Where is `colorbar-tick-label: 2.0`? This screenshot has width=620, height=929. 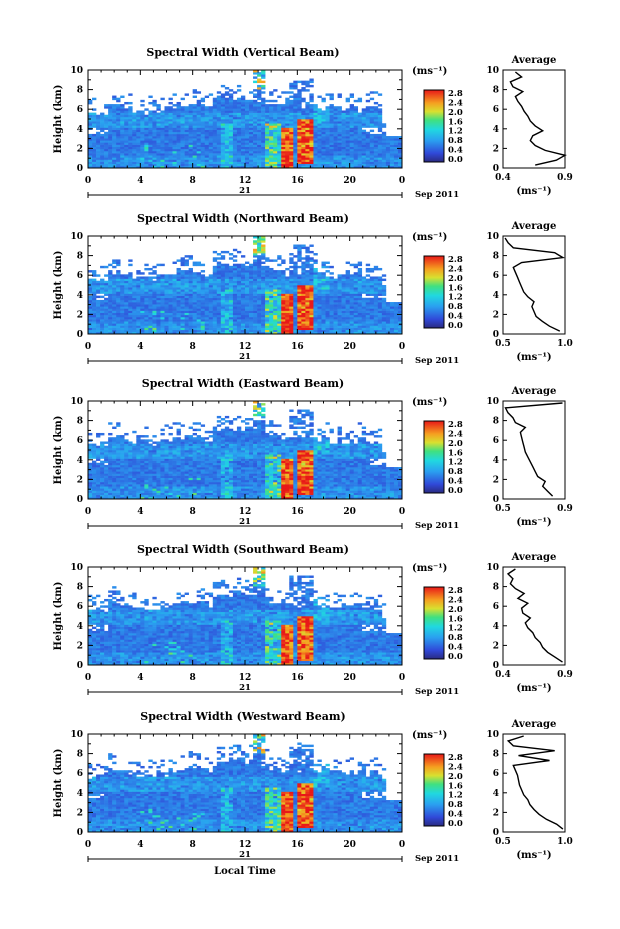
colorbar-tick-label: 2.0 is located at coordinates (455, 113).